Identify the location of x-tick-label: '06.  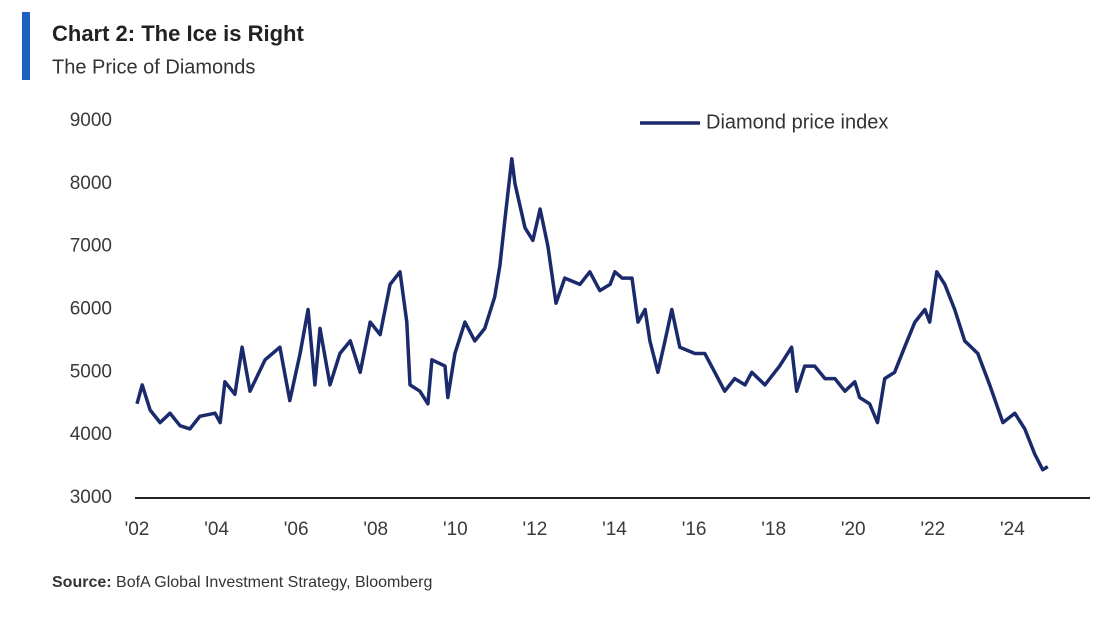
(296, 529).